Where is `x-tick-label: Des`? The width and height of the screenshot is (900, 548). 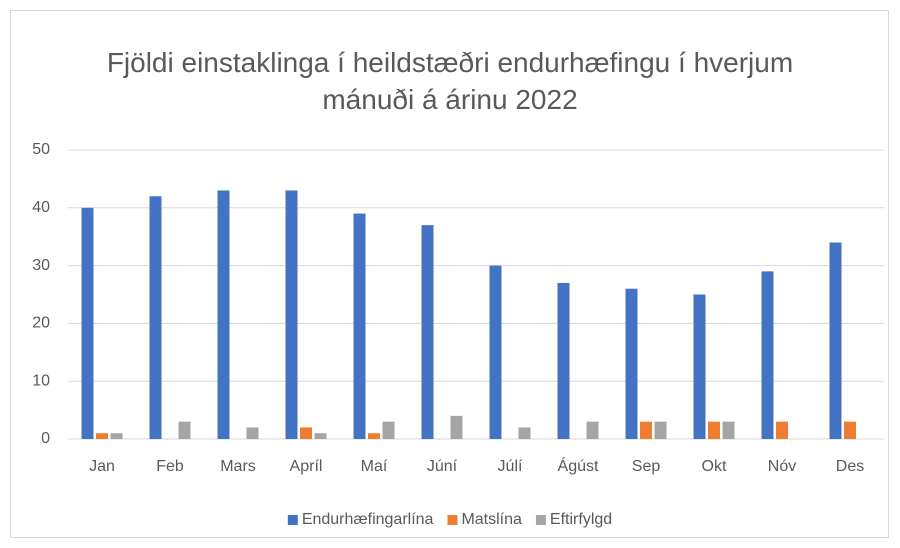 x-tick-label: Des is located at coordinates (850, 466).